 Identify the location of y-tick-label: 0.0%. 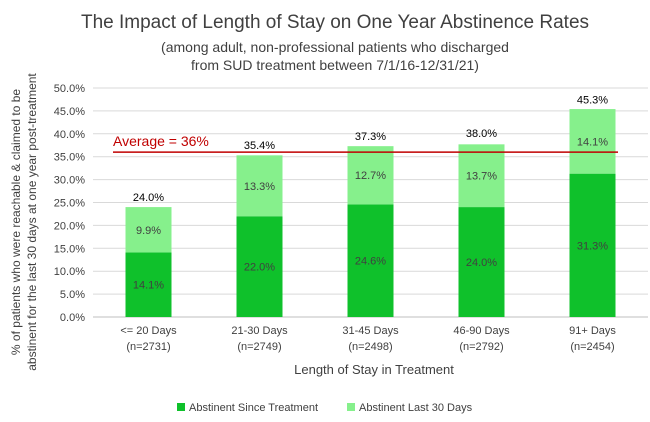
(72, 318).